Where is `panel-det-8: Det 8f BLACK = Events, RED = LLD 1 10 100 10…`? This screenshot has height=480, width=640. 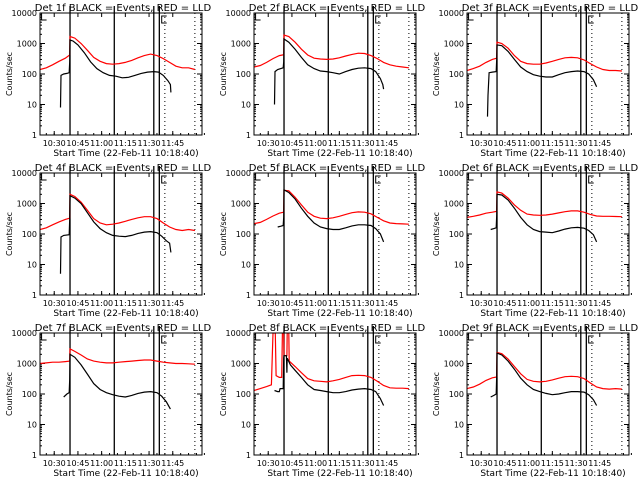 panel-det-8: Det 8f BLACK = Events, RED = LLD 1 10 100 10… is located at coordinates (322, 401).